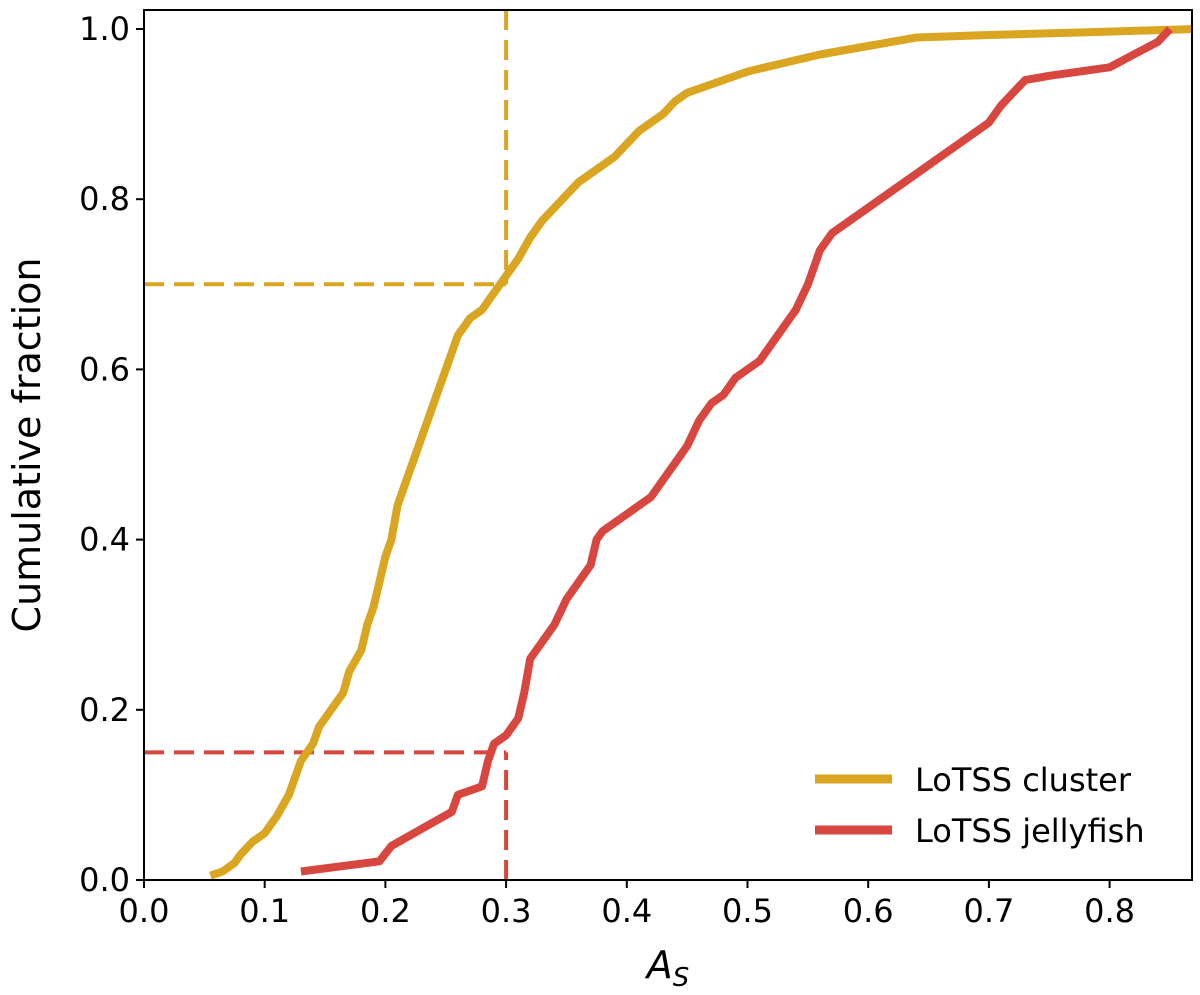  Describe the element at coordinates (104, 540) in the screenshot. I see `y-tick-label: 0.4` at that location.